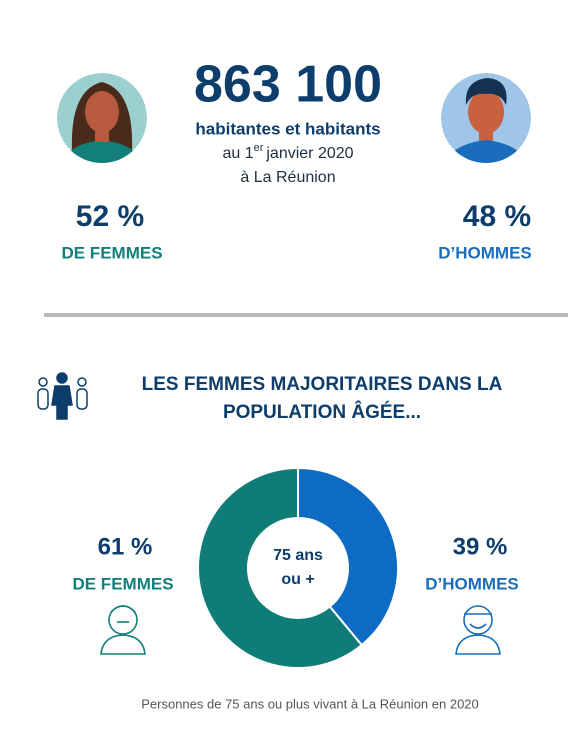 This screenshot has height=729, width=580. What do you see at coordinates (125, 546) in the screenshot?
I see `donut-value-label: 61 %` at bounding box center [125, 546].